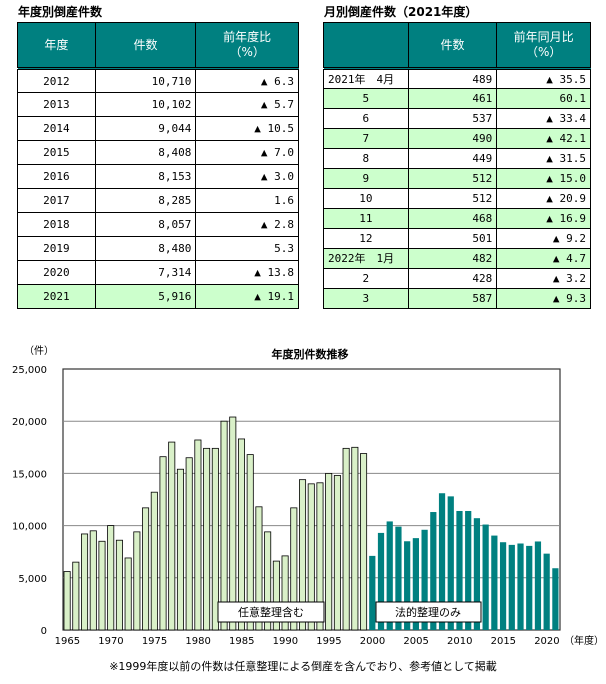 This screenshot has height=684, width=606. What do you see at coordinates (450, 563) in the screenshot?
I see `bar-2009` at bounding box center [450, 563].